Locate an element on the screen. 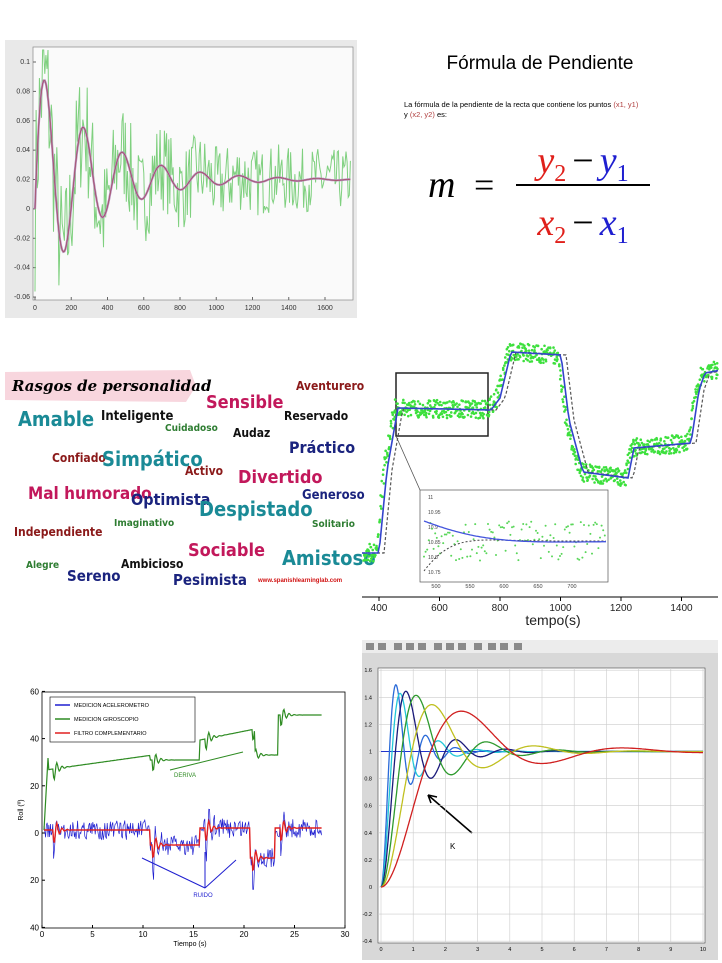 This screenshot has width=722, height=963. word: Audaz is located at coordinates (251, 433).